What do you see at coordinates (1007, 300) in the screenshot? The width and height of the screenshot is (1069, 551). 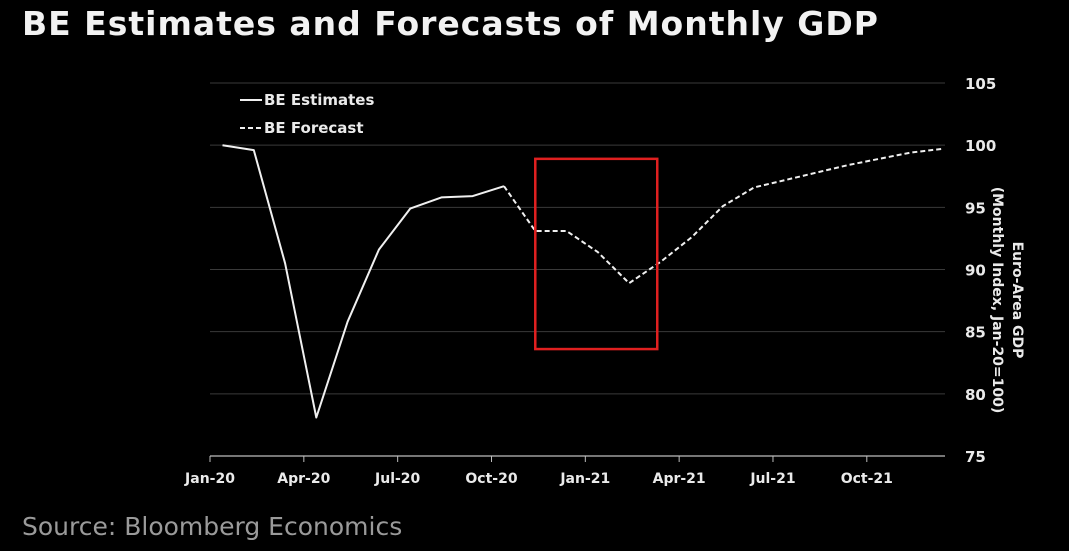 I see `y-axis-label: Euro-Area GDP(Monthly Index, Jan-20=100)` at bounding box center [1007, 300].